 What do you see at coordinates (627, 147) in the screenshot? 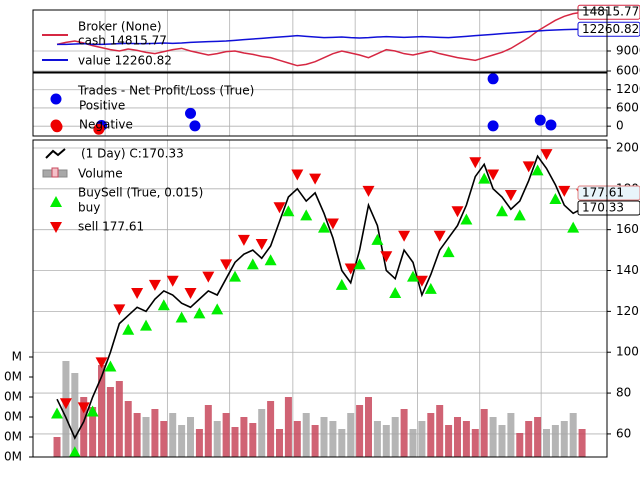
I see `y-tick-label: 200` at bounding box center [627, 147].